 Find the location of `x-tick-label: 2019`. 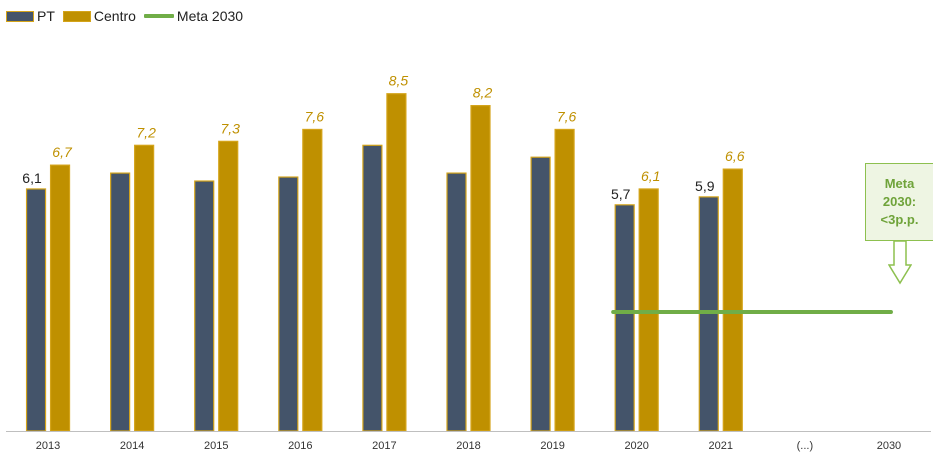

x-tick-label: 2019 is located at coordinates (552, 446).